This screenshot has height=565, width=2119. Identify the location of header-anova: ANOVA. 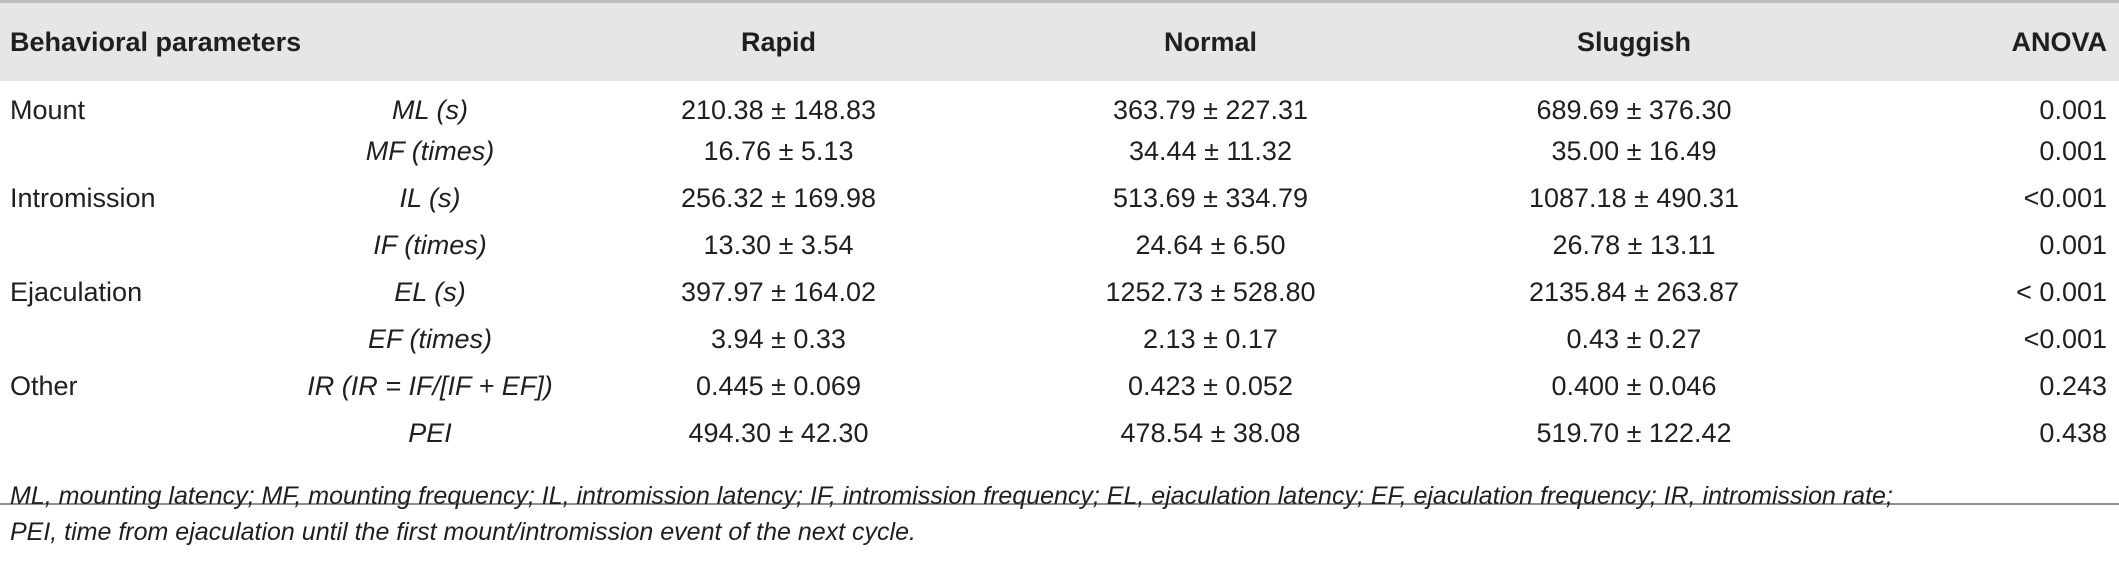
(2059, 41).